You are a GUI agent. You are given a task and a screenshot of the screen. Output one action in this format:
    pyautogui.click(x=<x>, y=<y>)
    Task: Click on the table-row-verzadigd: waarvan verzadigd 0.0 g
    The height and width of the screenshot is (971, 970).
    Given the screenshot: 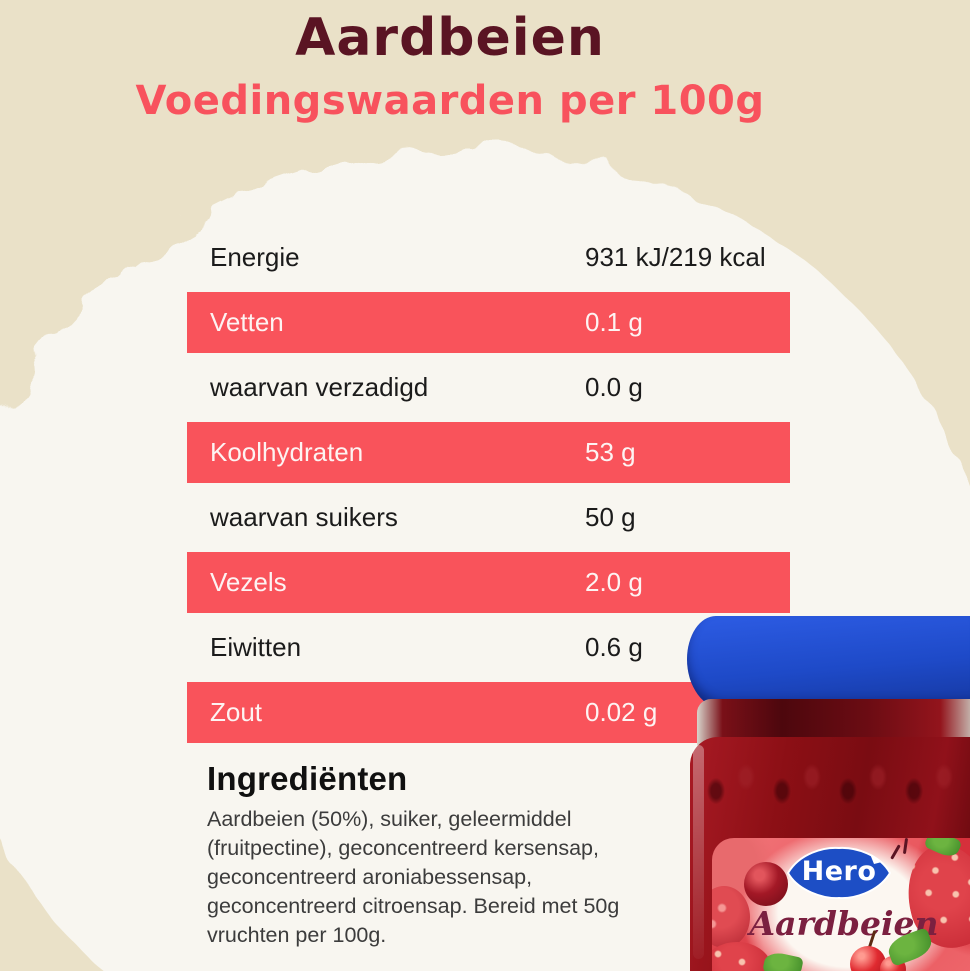 What is the action you would take?
    pyautogui.click(x=488, y=387)
    